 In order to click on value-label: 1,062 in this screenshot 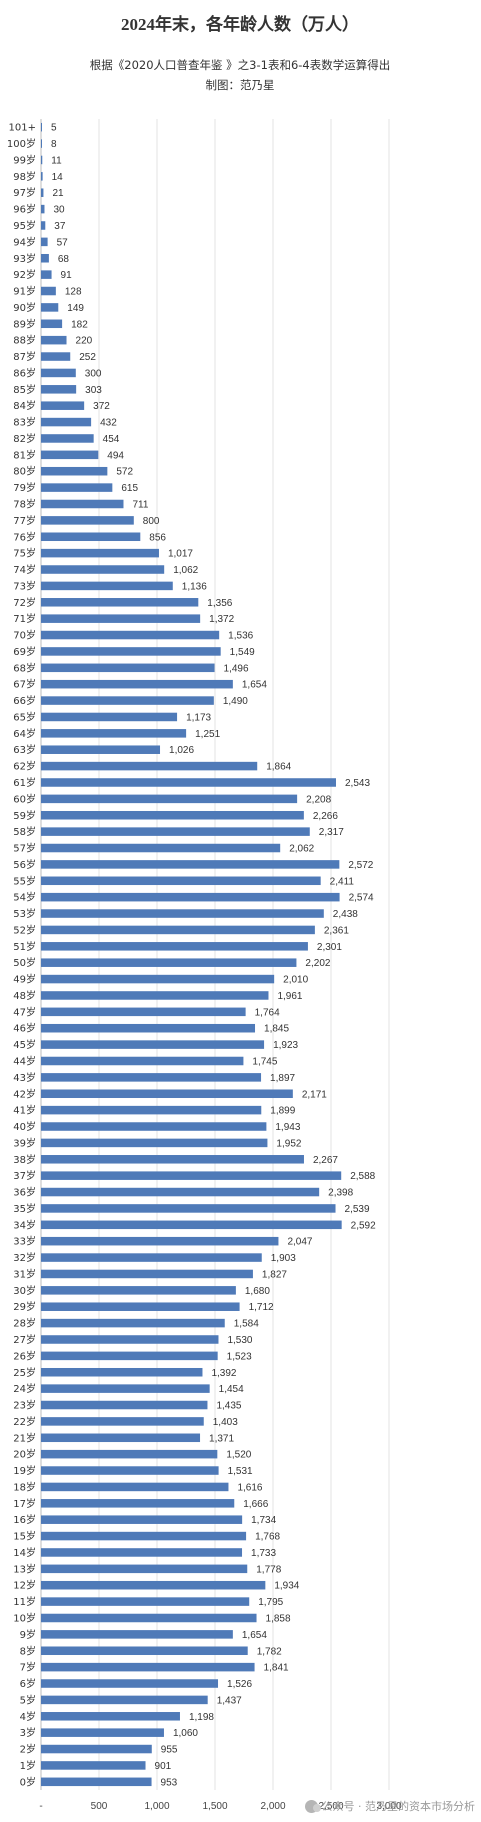, I will do `click(185, 570)`.